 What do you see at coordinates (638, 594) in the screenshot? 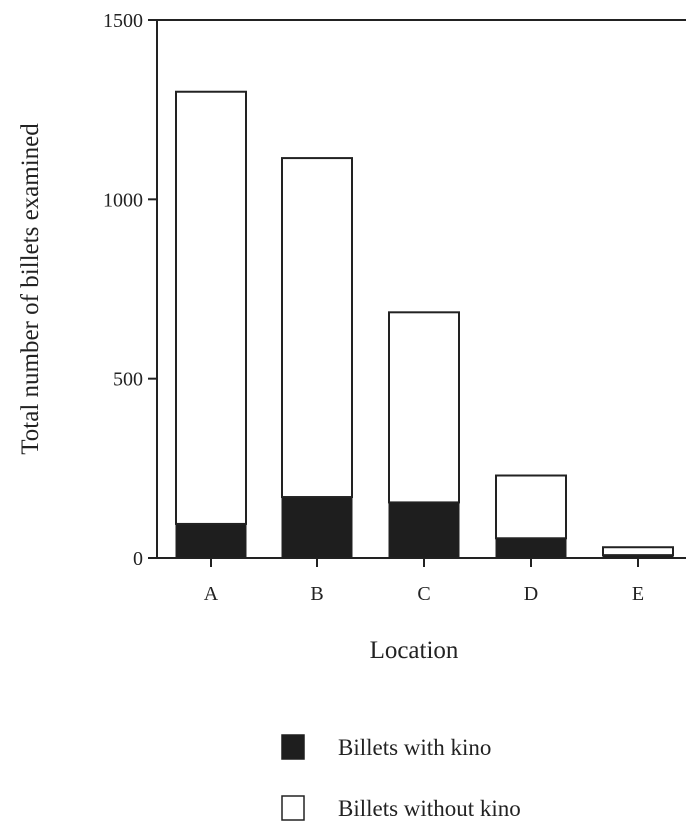
I see `x-tick-label: E` at bounding box center [638, 594].